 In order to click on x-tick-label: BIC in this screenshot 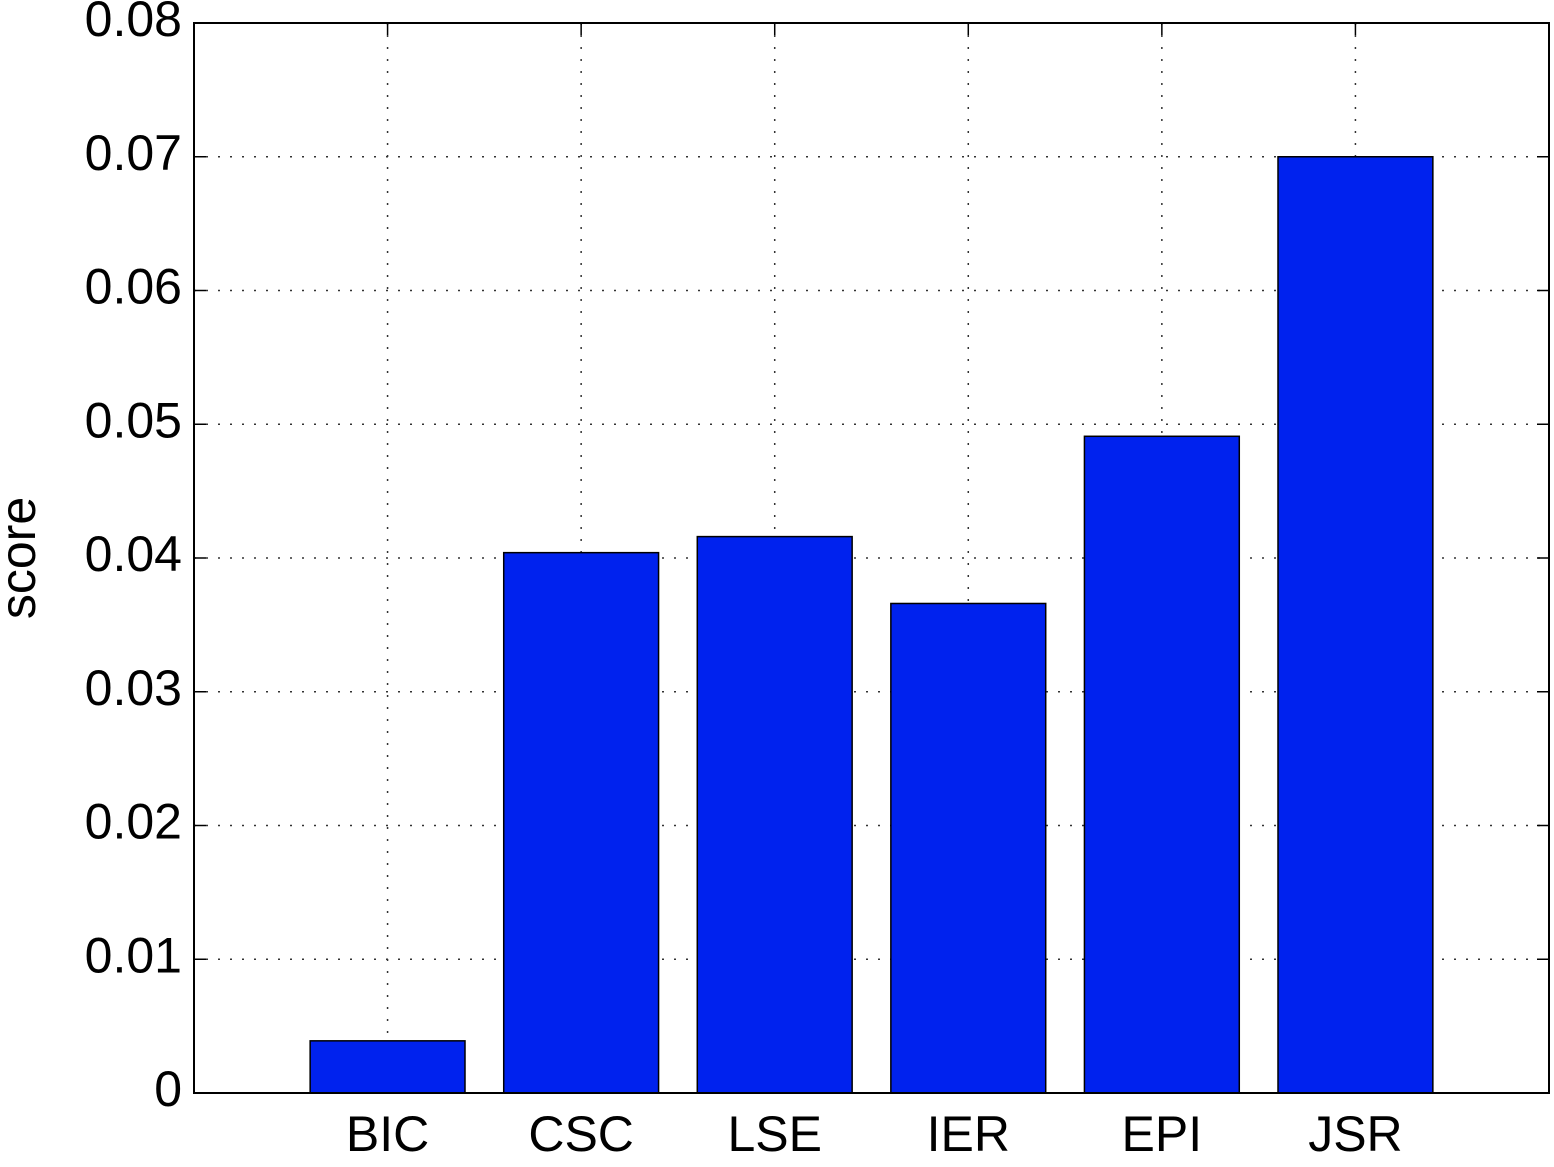, I will do `click(387, 1134)`.